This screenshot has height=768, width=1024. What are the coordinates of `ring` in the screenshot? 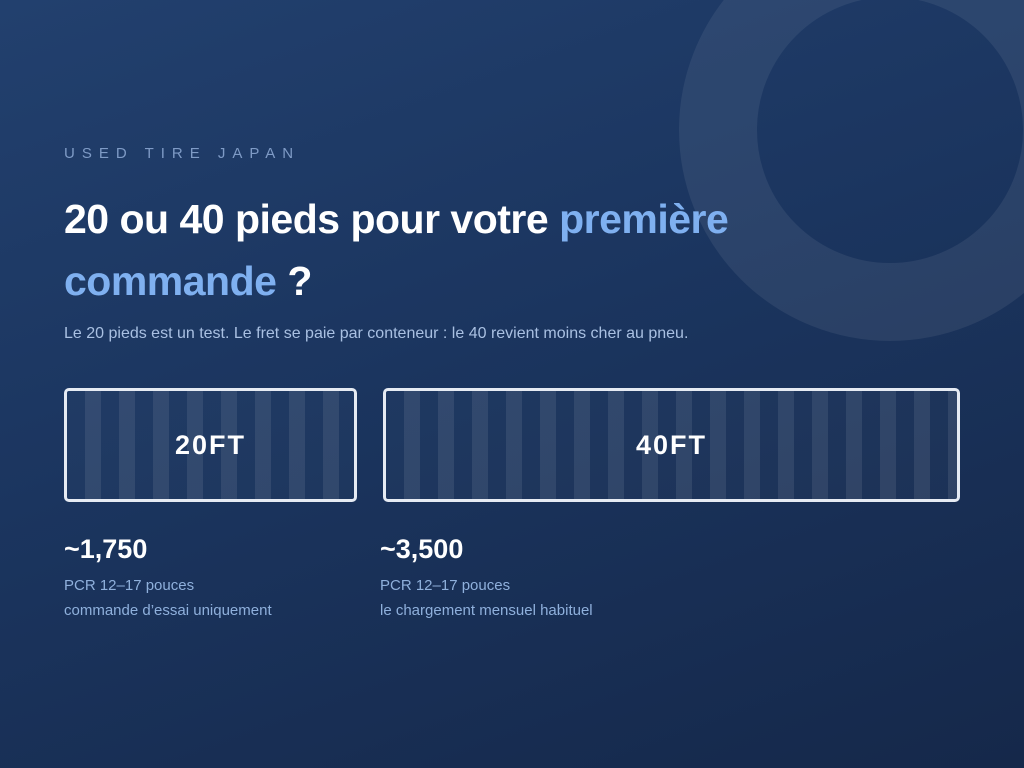 It's located at (851, 170).